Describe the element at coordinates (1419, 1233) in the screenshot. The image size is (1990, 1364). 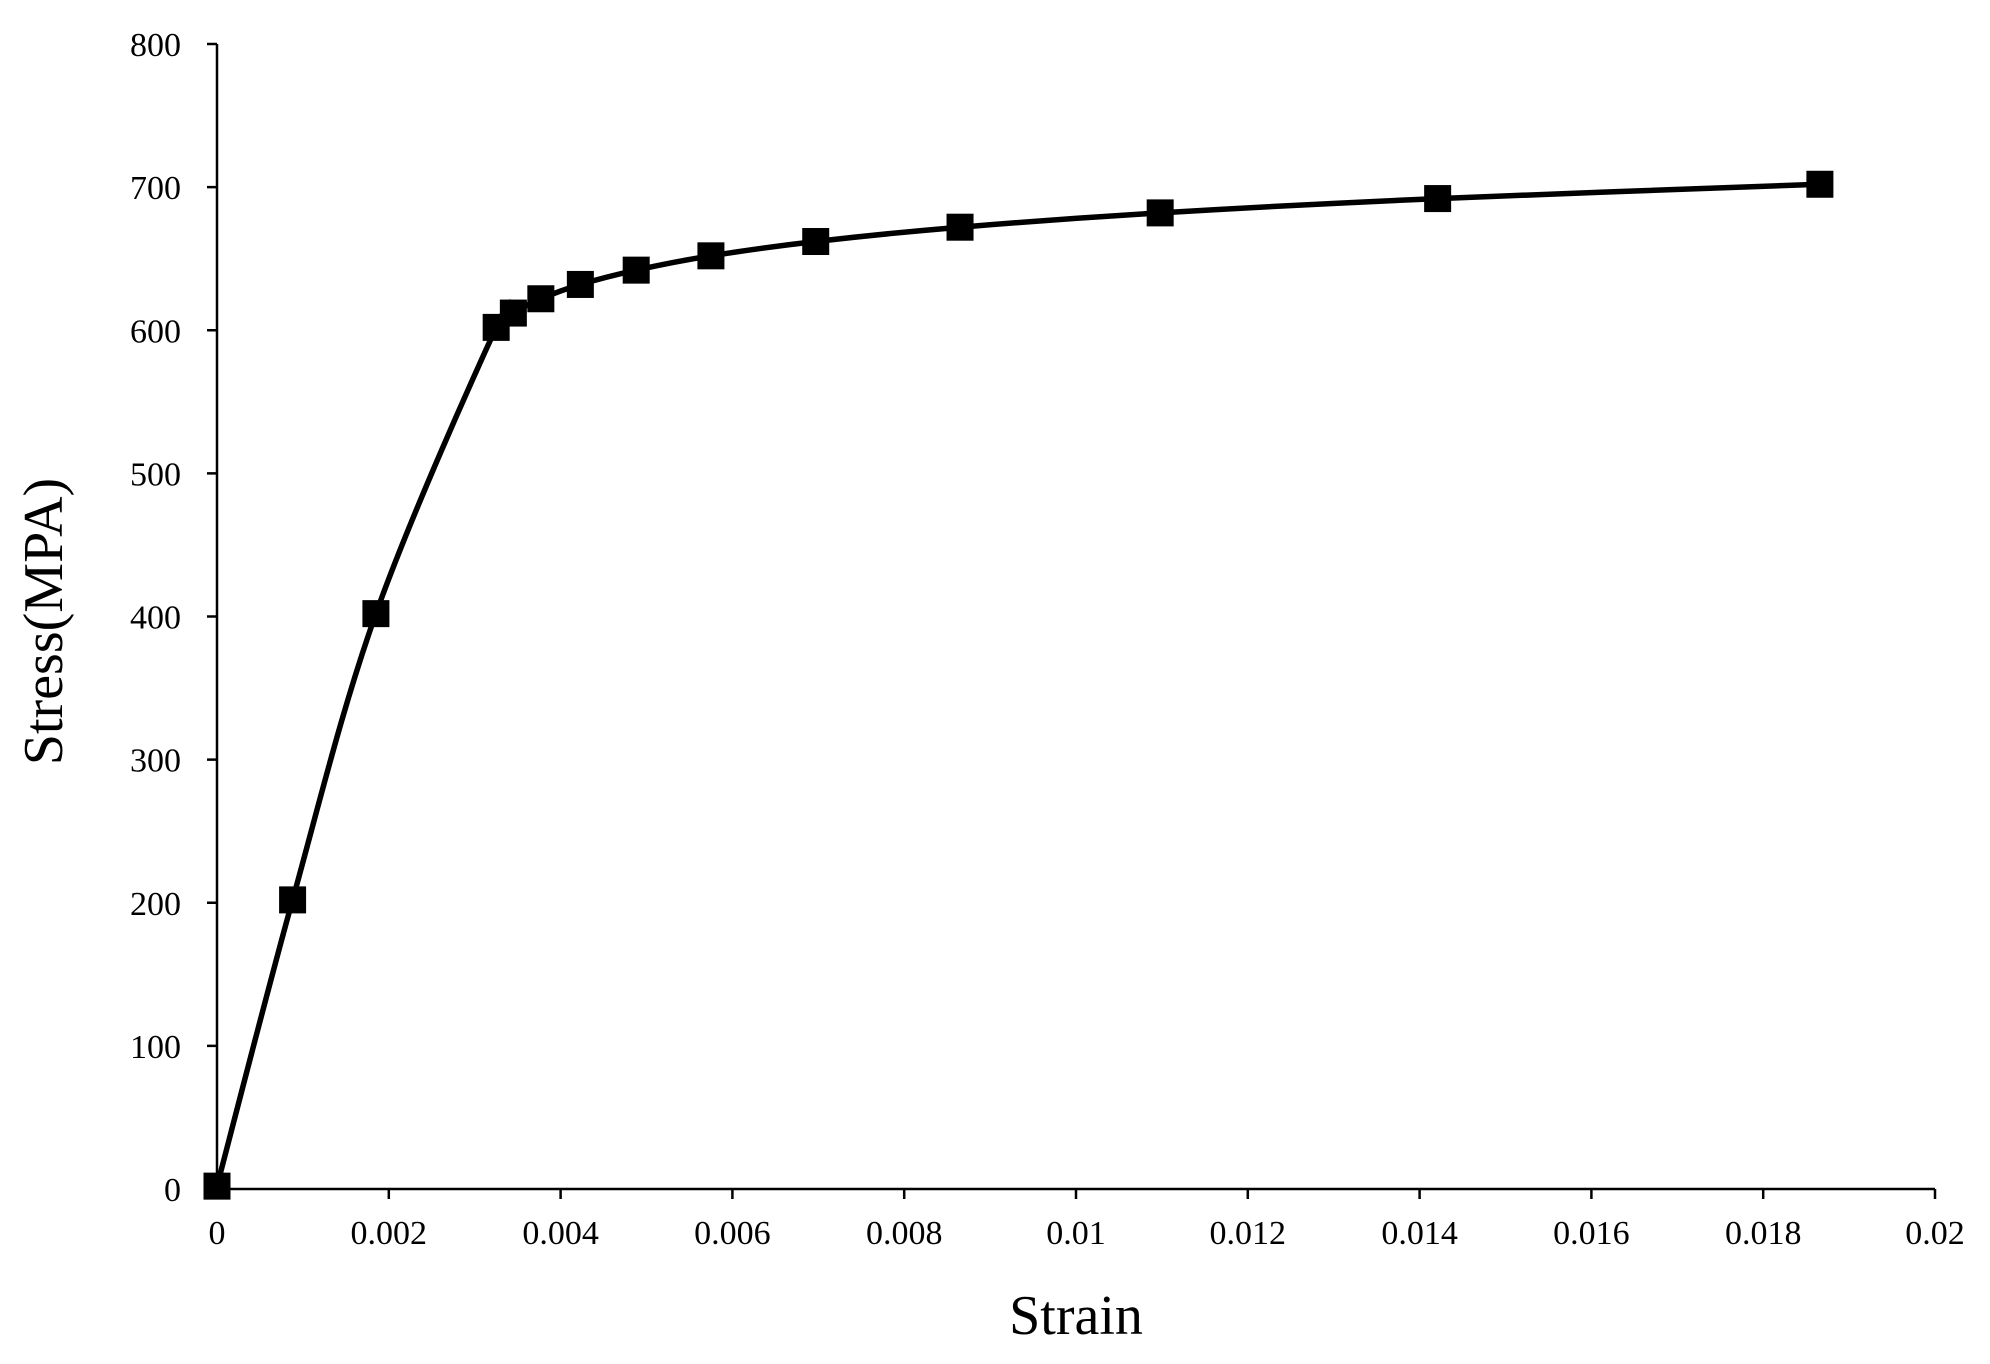
I see `x-tick-label: 0.014` at that location.